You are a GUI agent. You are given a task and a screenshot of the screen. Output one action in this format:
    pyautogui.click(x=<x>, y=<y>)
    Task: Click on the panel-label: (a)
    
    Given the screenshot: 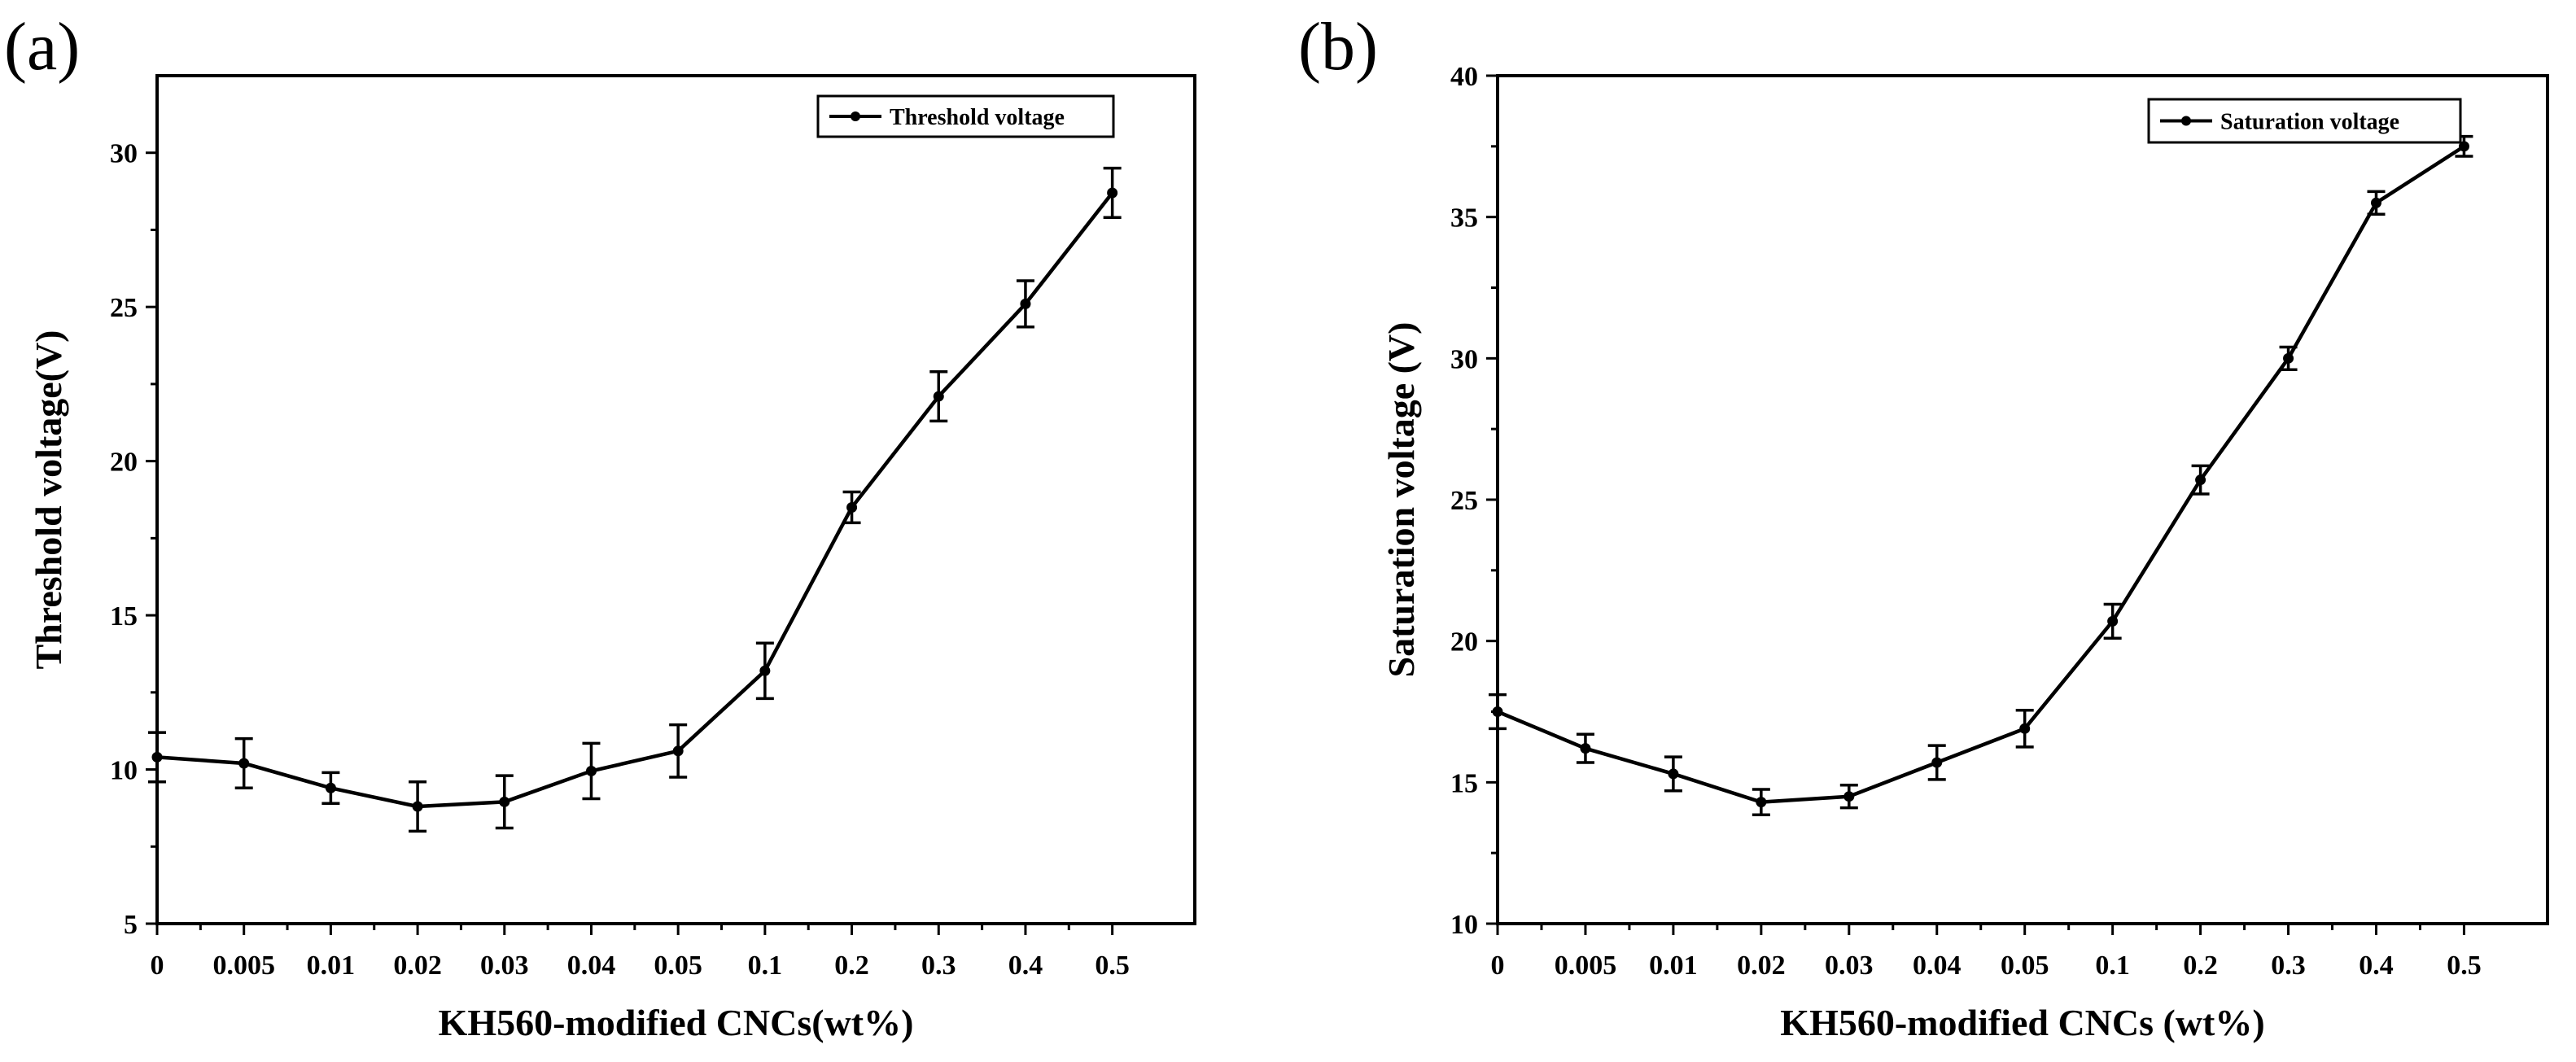 What is the action you would take?
    pyautogui.click(x=42, y=47)
    